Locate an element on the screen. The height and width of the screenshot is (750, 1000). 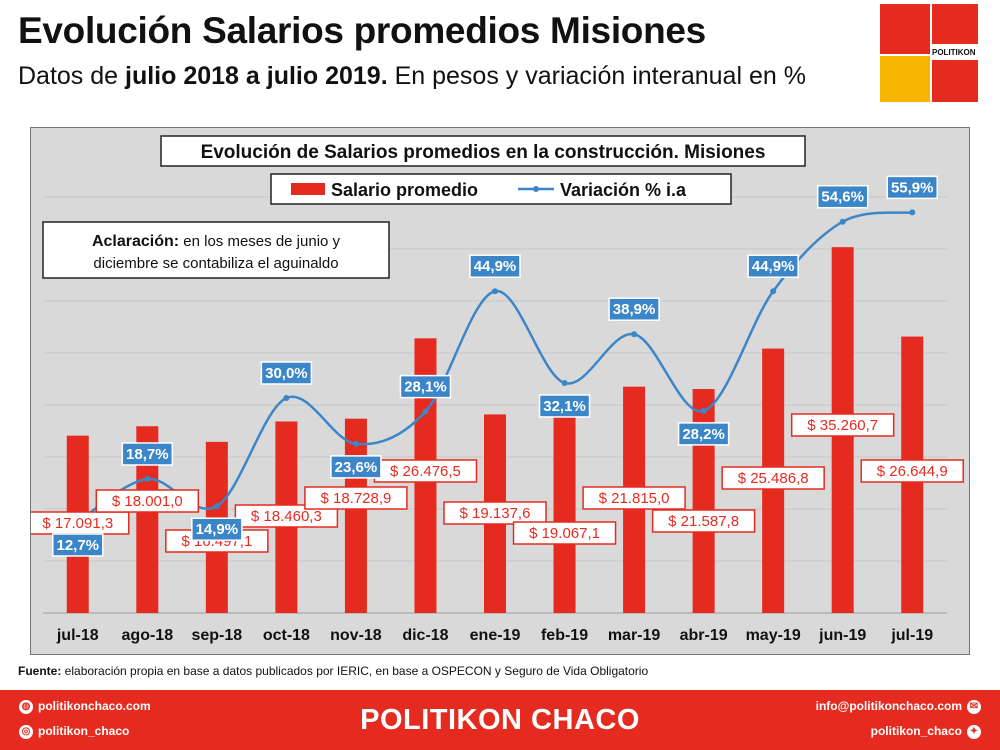
salary-label: $ 21.815,0 is located at coordinates (634, 498).